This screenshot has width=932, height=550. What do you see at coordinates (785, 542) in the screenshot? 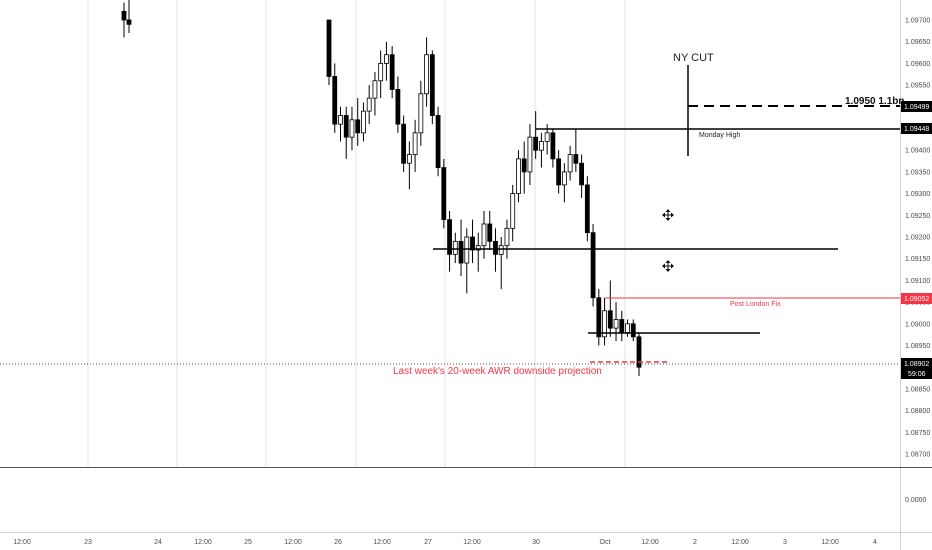
I see `x-tick-label: 3` at bounding box center [785, 542].